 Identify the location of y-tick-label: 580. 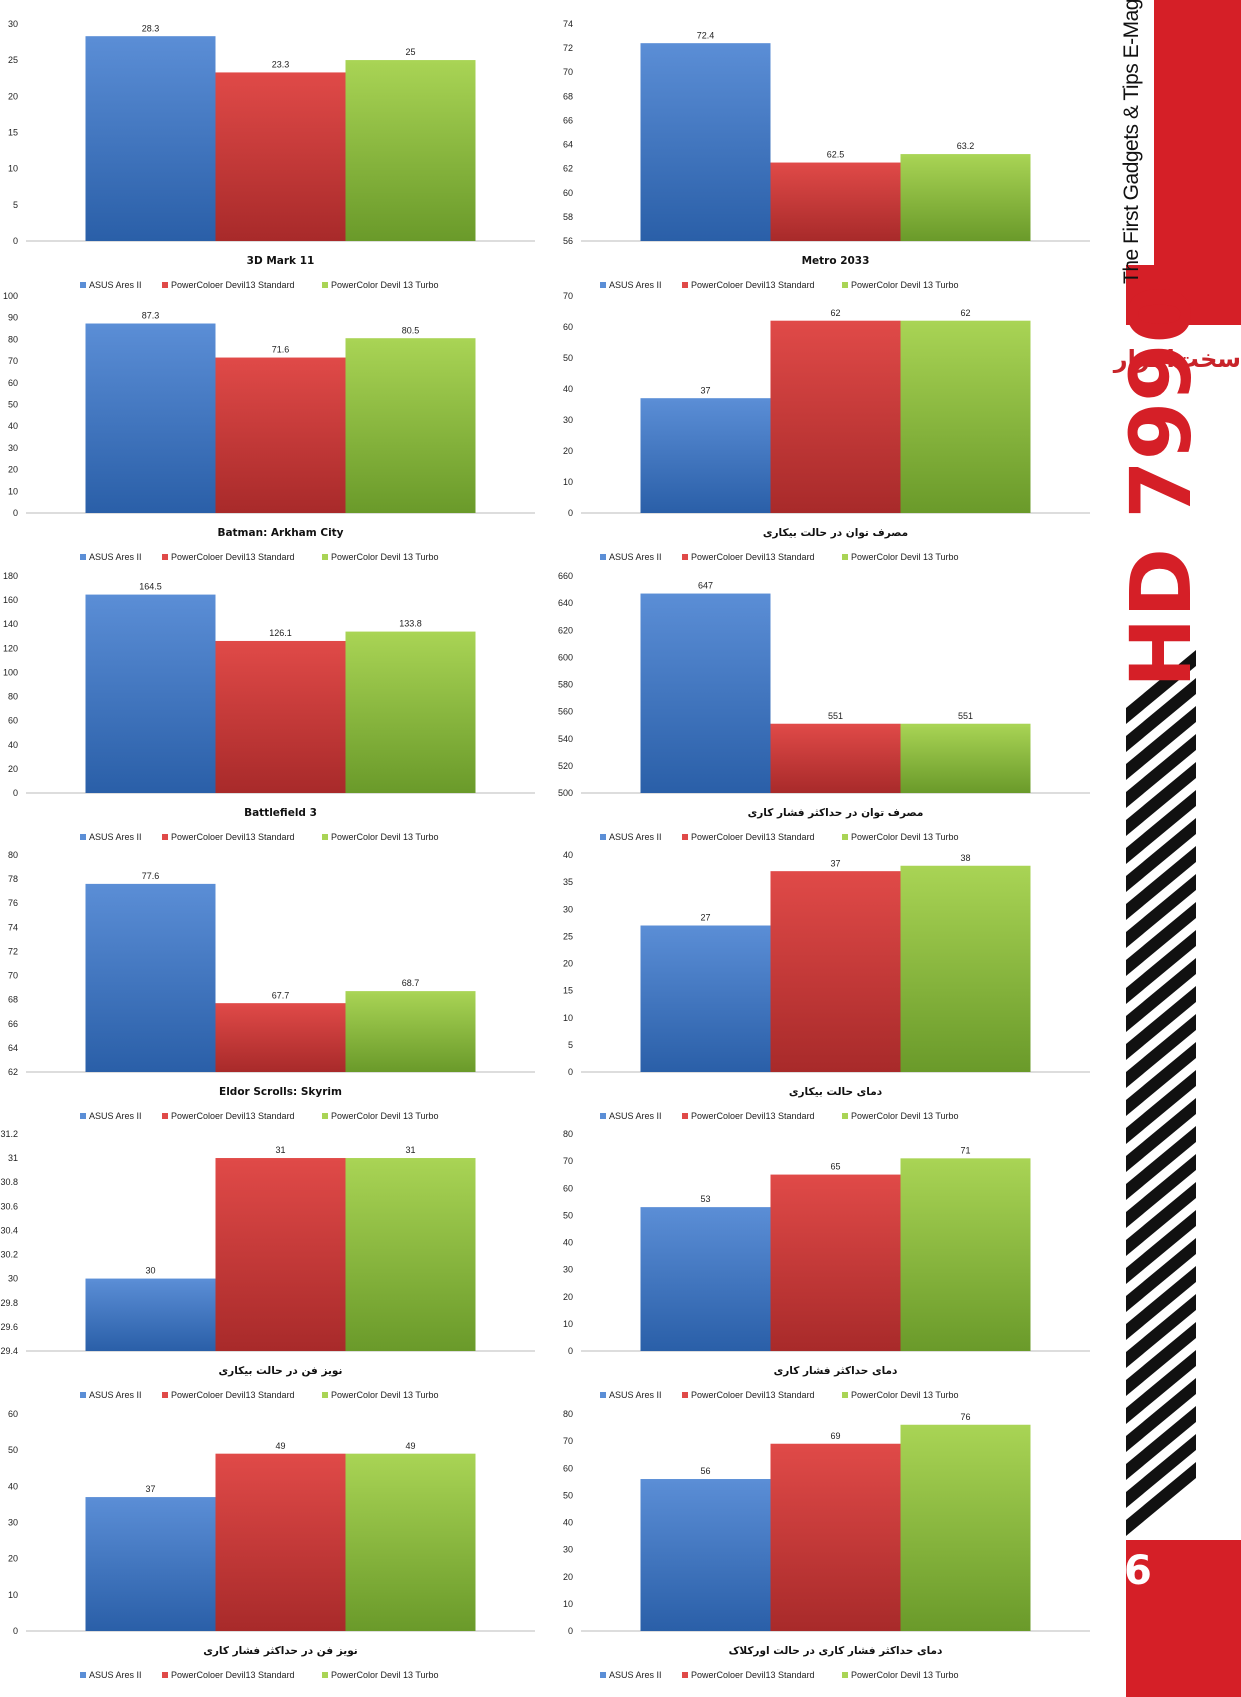
(565, 685).